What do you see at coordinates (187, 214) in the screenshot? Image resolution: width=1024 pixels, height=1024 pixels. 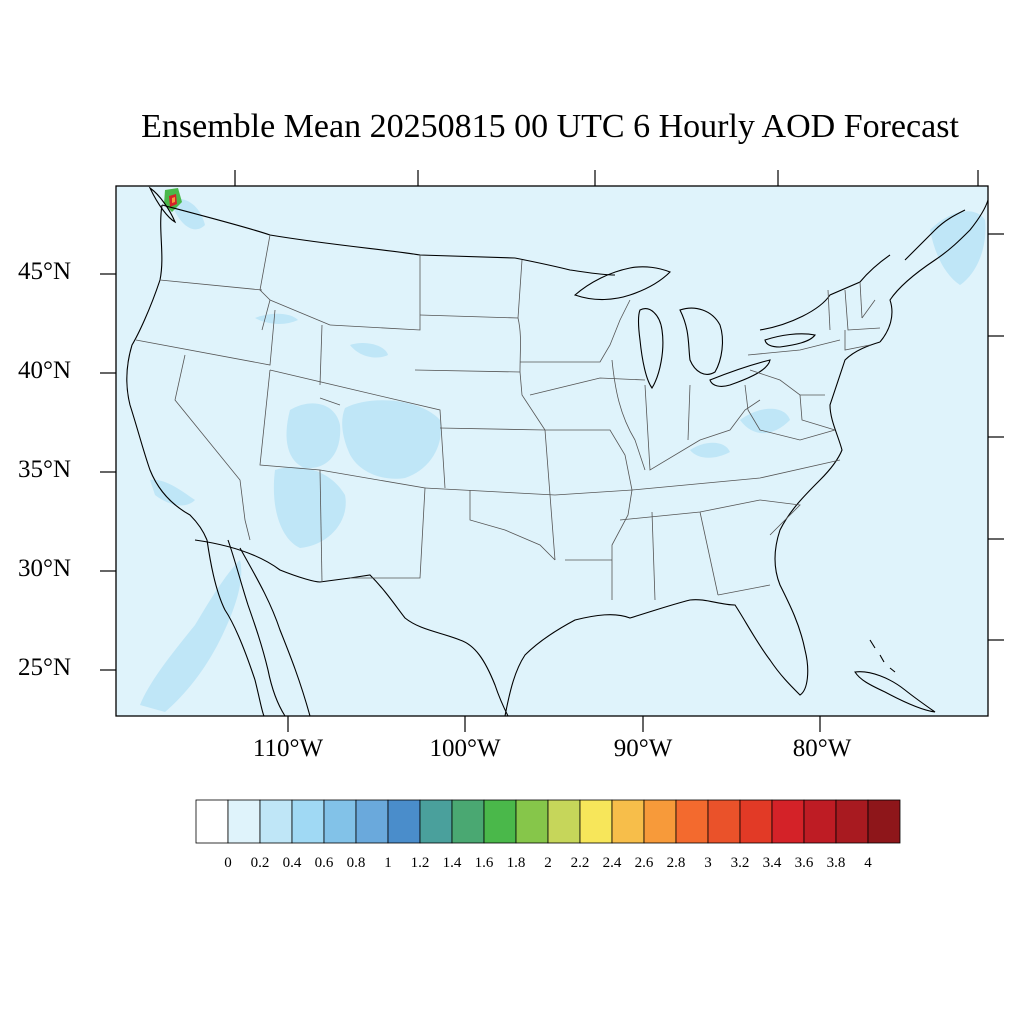 I see `aod-plume-washington` at bounding box center [187, 214].